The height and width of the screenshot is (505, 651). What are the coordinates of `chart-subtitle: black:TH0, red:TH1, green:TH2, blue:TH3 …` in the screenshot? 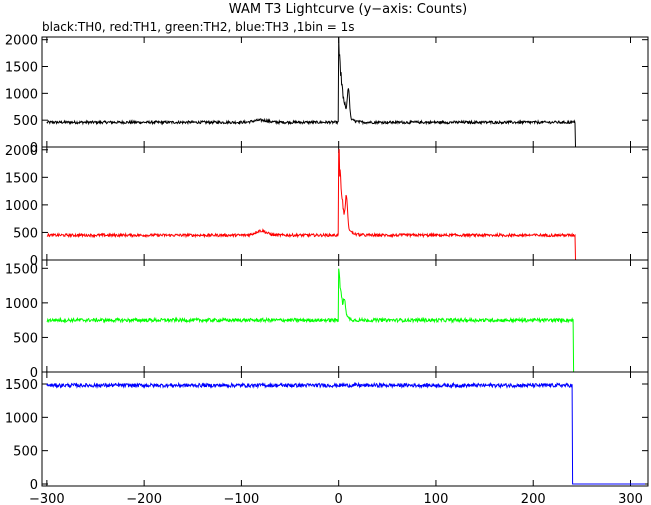 It's located at (198, 27).